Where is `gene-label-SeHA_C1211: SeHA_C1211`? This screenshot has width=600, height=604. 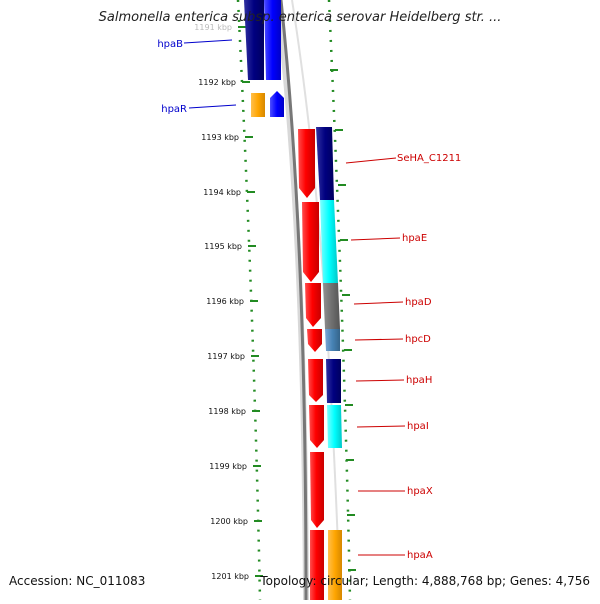 gene-label-SeHA_C1211: SeHA_C1211 is located at coordinates (429, 158).